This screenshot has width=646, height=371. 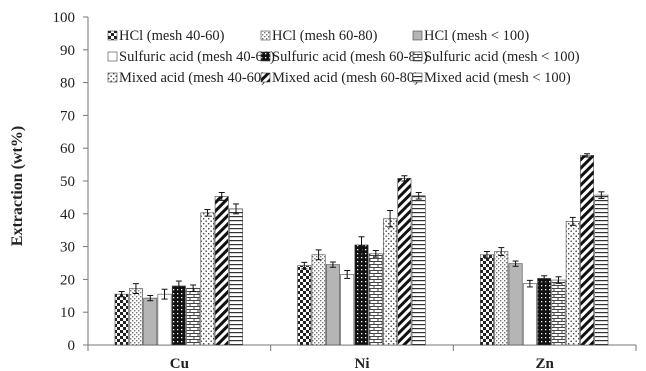 What do you see at coordinates (476, 36) in the screenshot?
I see `legend-label: HCl (mesh < 100)` at bounding box center [476, 36].